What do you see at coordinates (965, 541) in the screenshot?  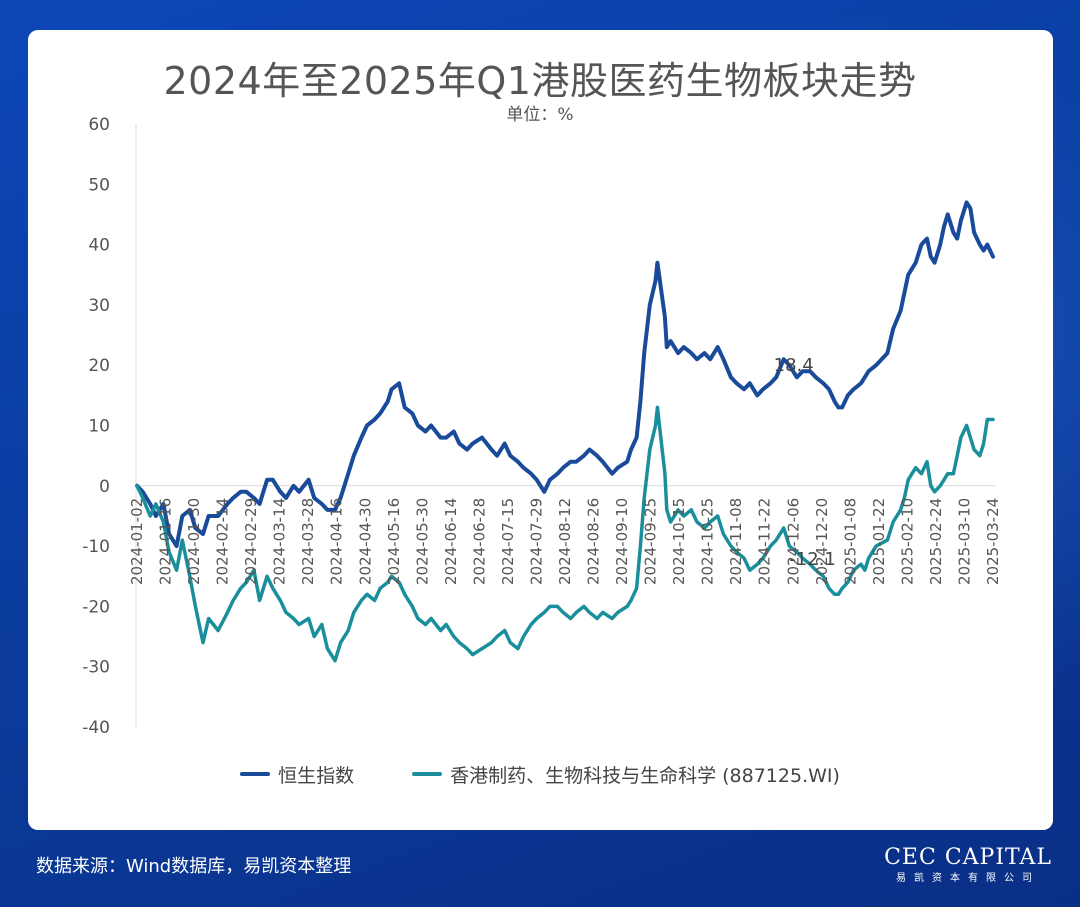 I see `x-tick-label: 2025-03-10` at bounding box center [965, 541].